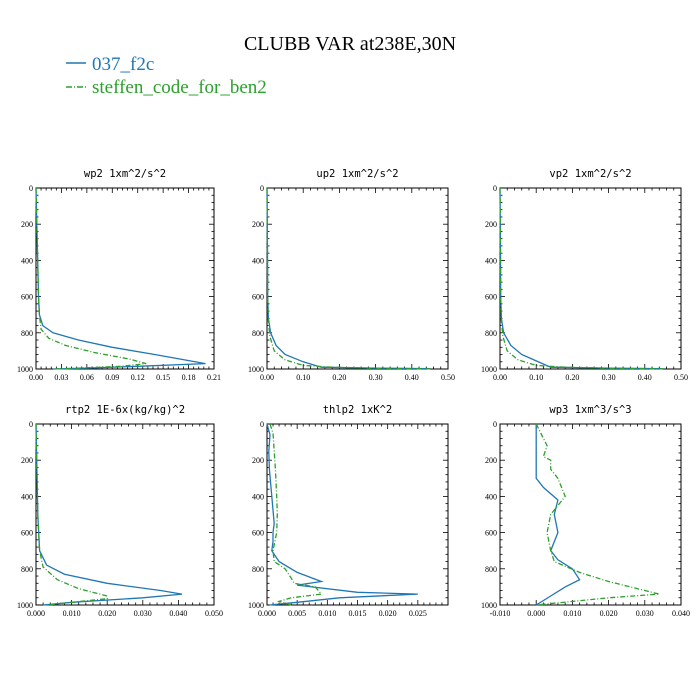 The width and height of the screenshot is (700, 700). I want to click on panel-title: up2 1xm^2/s^2, so click(357, 174).